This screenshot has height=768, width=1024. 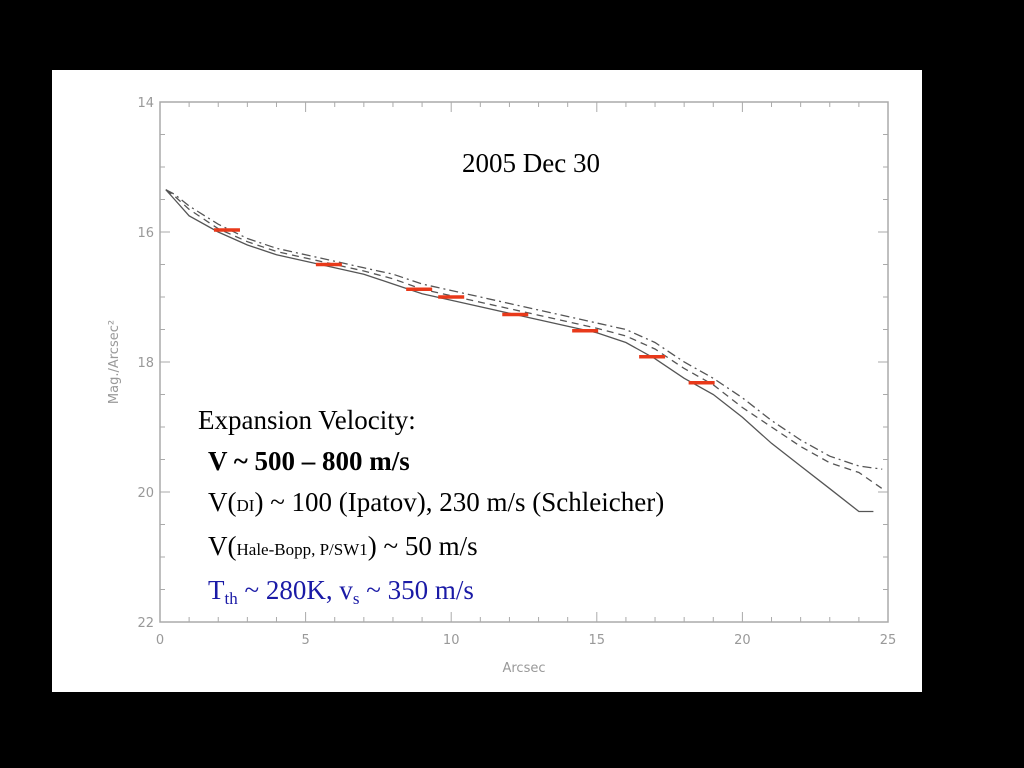 I want to click on x-tick-label: 0, so click(x=160, y=640).